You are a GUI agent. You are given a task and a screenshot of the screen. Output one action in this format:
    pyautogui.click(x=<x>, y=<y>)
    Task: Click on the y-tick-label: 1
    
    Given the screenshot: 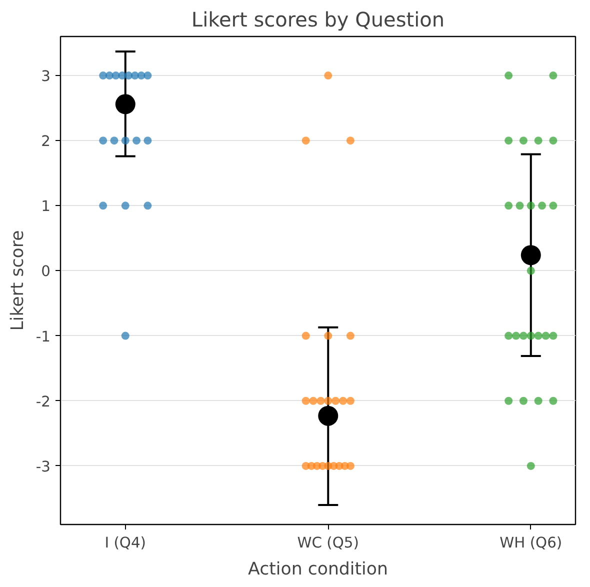 What is the action you would take?
    pyautogui.click(x=46, y=207)
    